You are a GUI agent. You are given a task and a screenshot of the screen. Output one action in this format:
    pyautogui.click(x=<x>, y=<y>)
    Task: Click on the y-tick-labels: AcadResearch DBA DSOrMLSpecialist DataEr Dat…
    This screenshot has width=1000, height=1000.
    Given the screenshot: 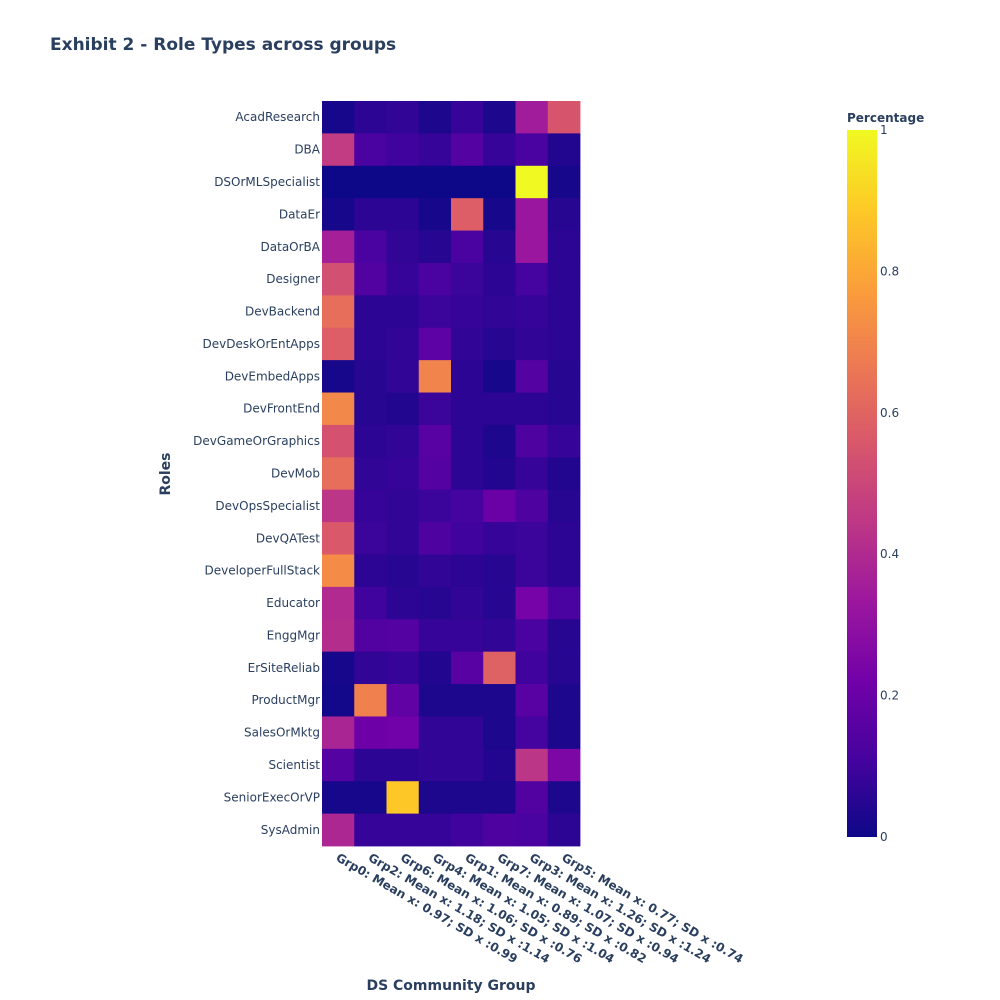 What is the action you would take?
    pyautogui.click(x=257, y=473)
    